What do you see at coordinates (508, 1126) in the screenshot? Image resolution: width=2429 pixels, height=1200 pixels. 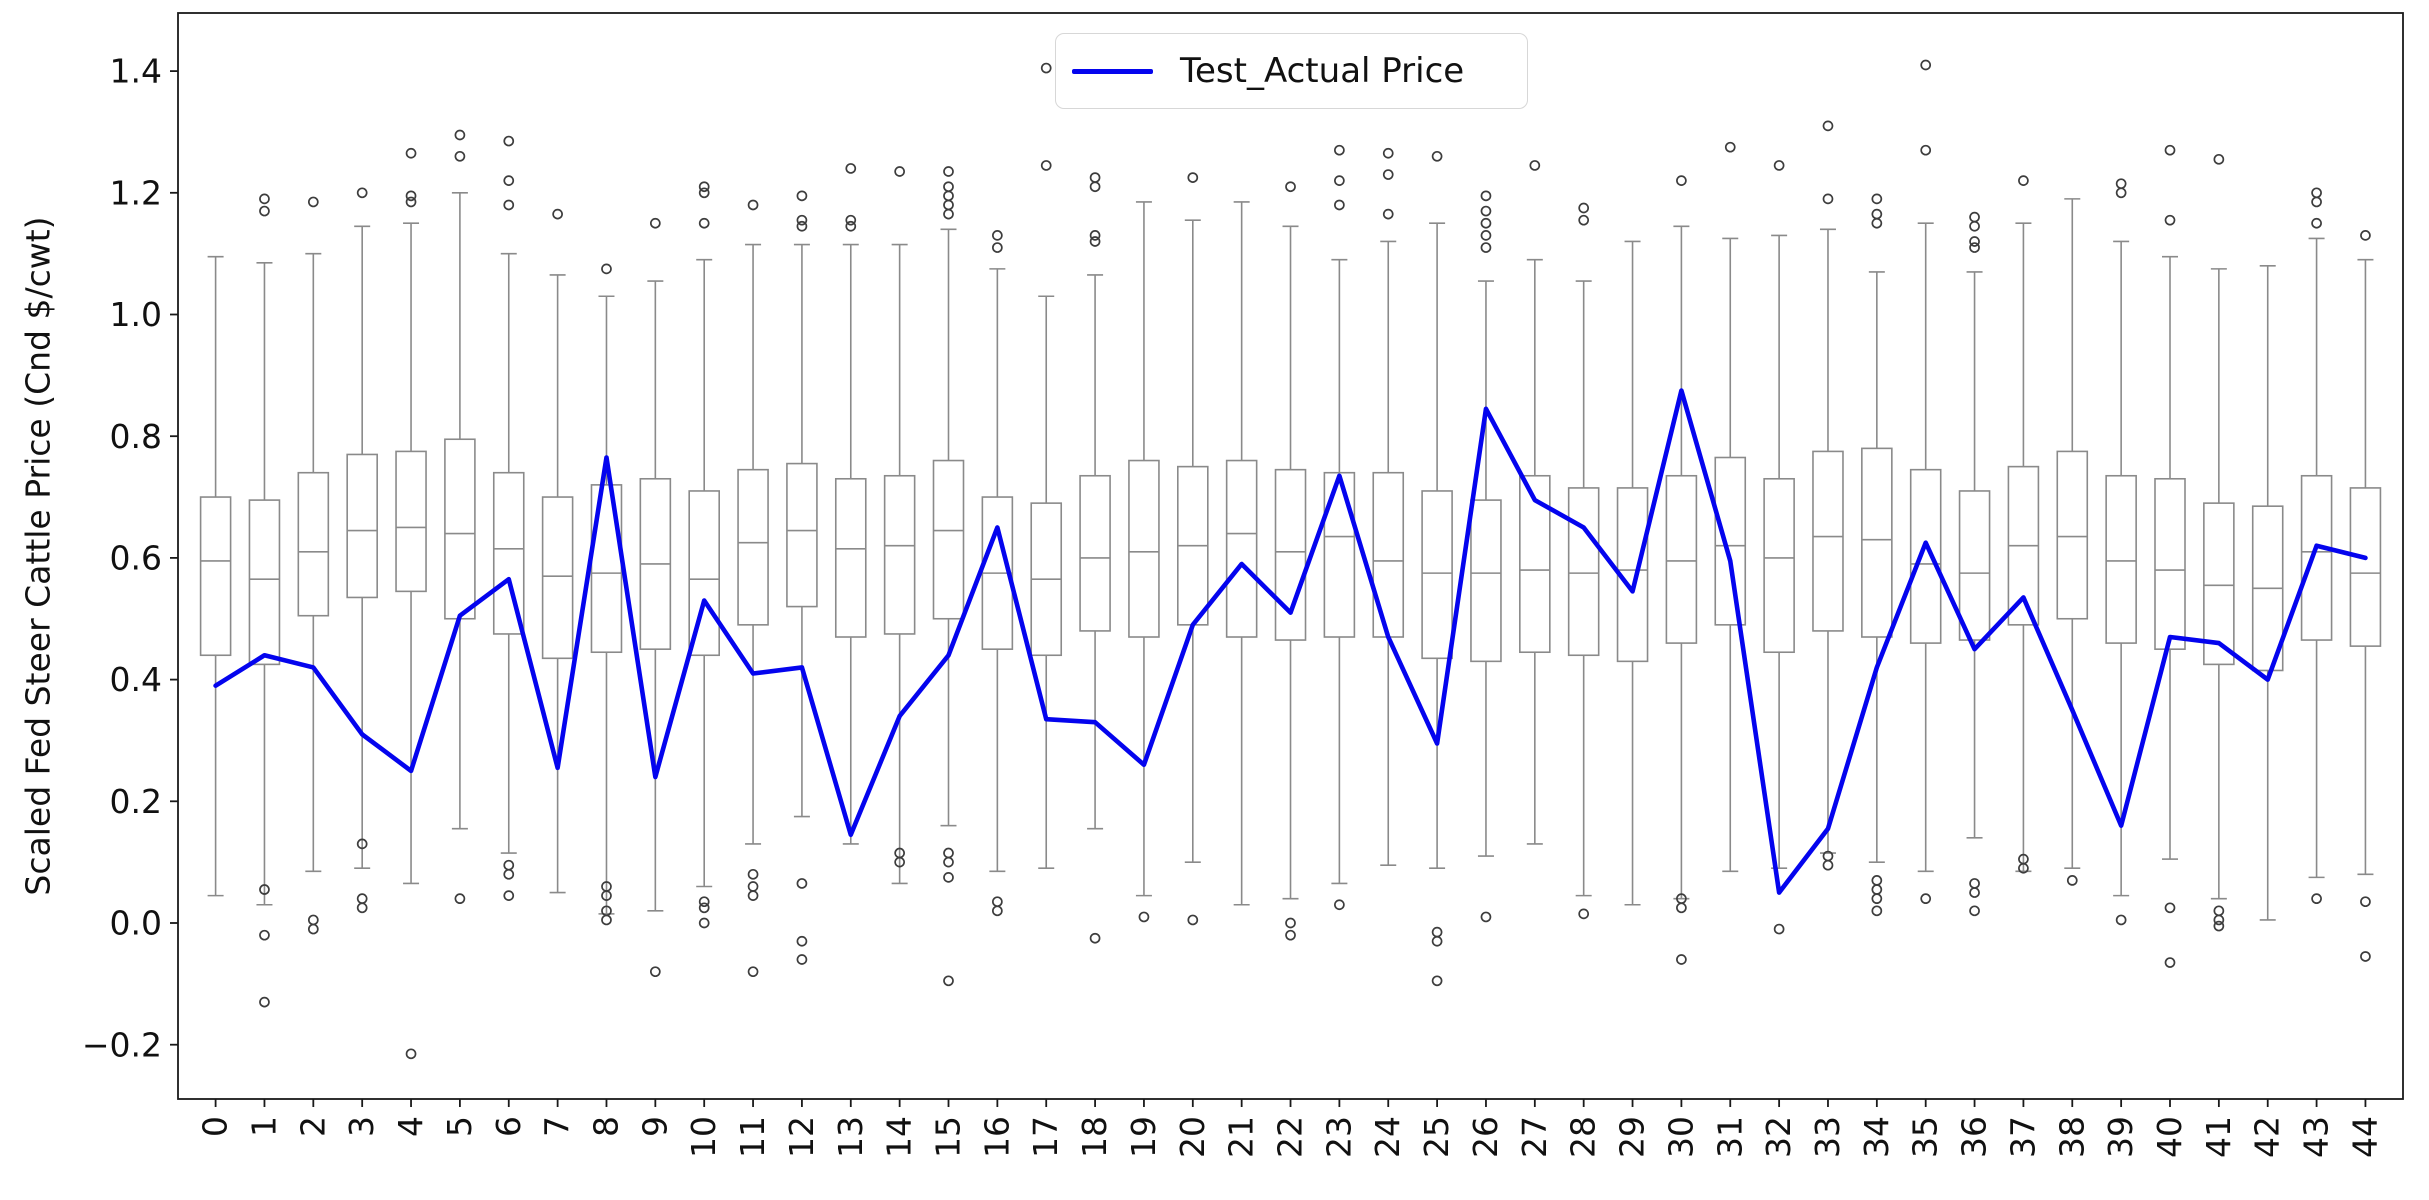 I see `x-tick-label: 6` at bounding box center [508, 1126].